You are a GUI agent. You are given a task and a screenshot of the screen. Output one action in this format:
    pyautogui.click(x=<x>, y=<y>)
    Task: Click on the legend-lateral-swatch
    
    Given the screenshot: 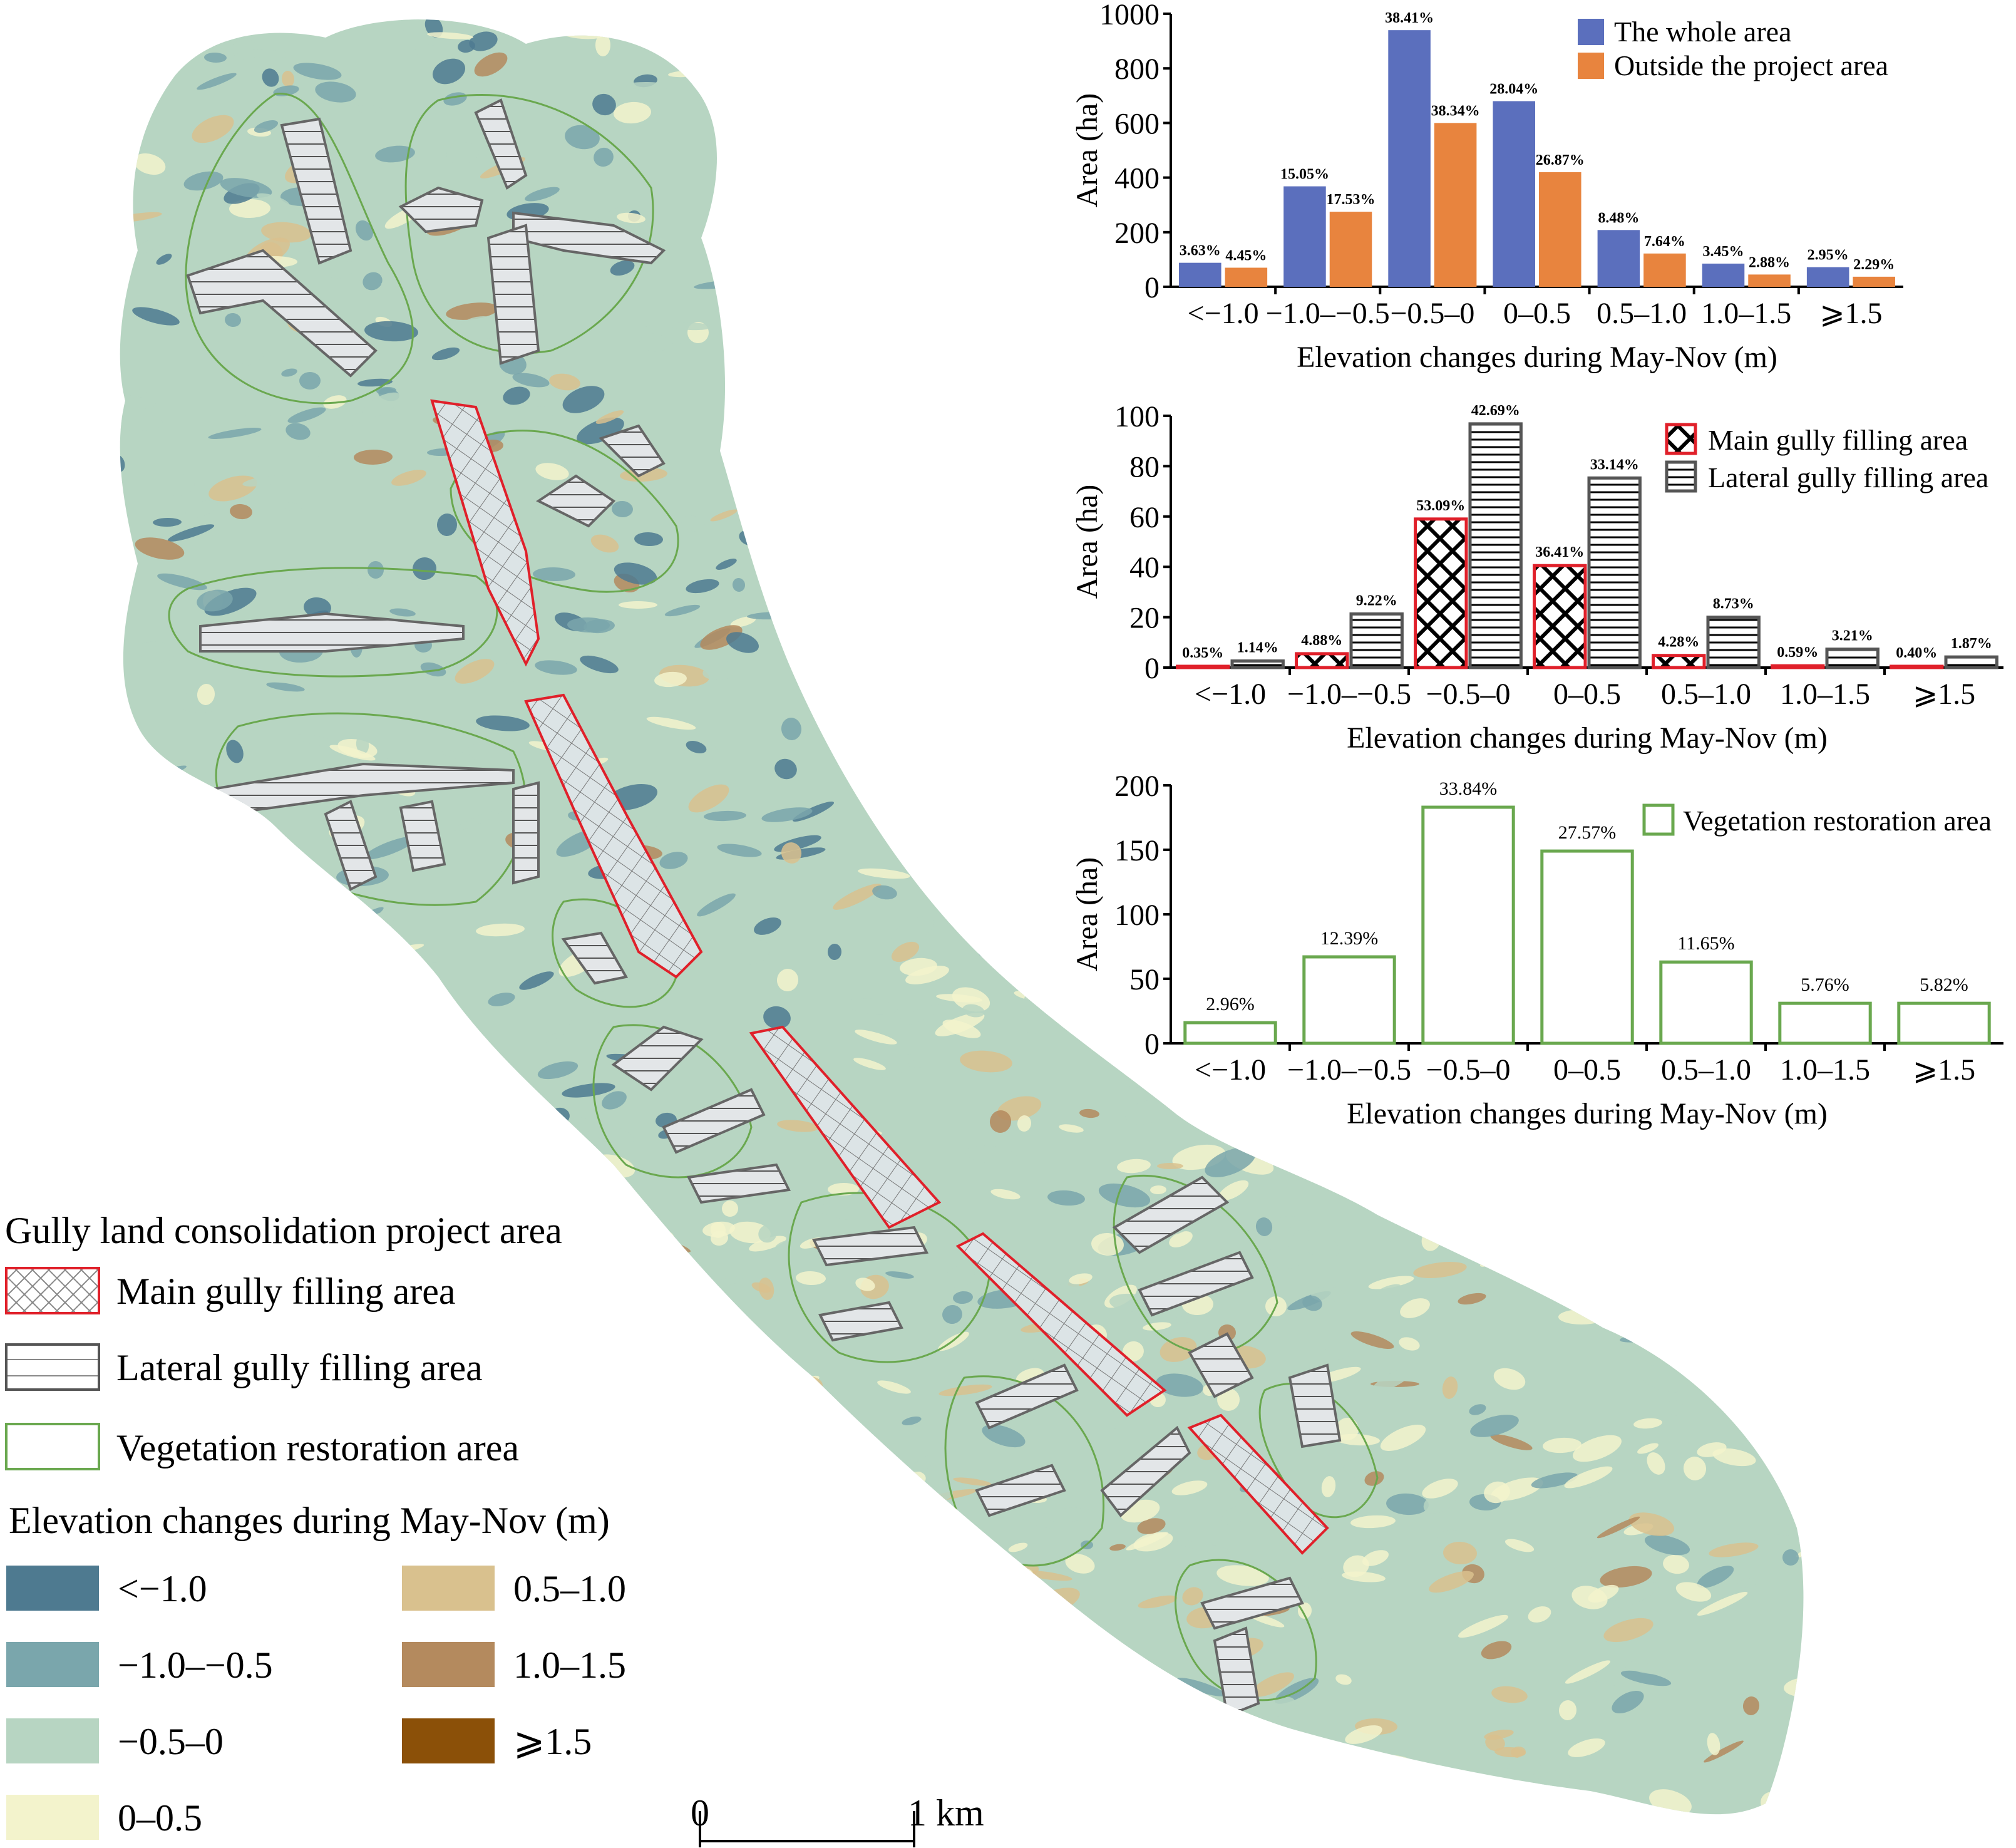 What is the action you would take?
    pyautogui.click(x=53, y=1367)
    